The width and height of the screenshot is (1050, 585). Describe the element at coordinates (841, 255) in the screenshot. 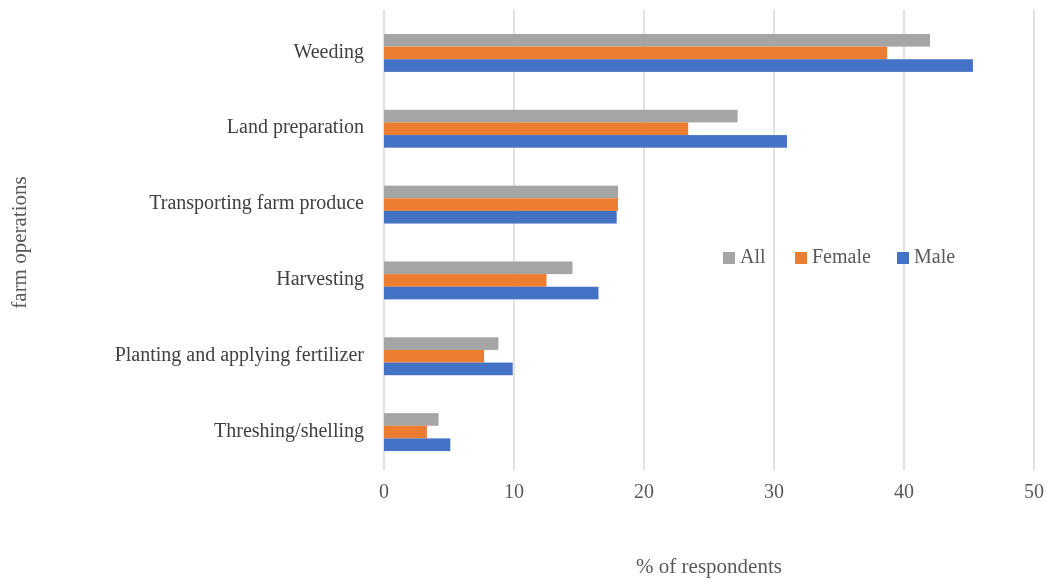

I see `legend-label: Female` at that location.